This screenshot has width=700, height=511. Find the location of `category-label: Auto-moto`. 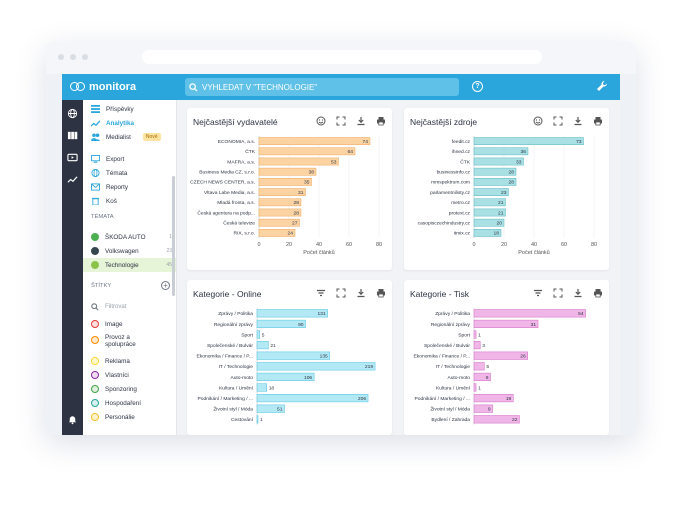

category-label: Auto-moto is located at coordinates (458, 378).